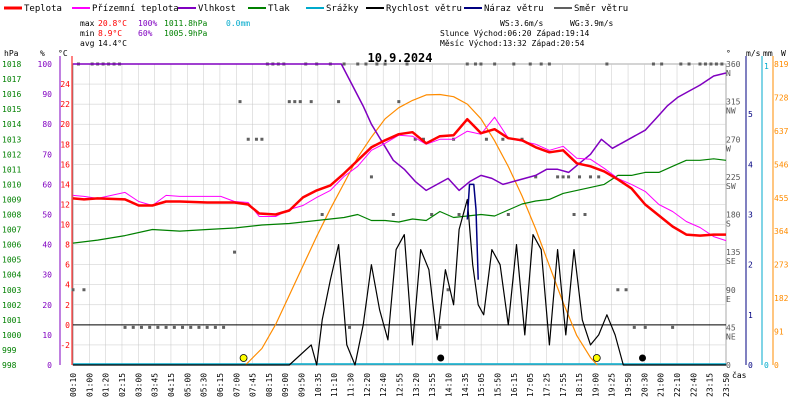 This screenshot has height=400, width=800. What do you see at coordinates (67, 265) in the screenshot?
I see `tick-label-temp: 6` at bounding box center [67, 265].